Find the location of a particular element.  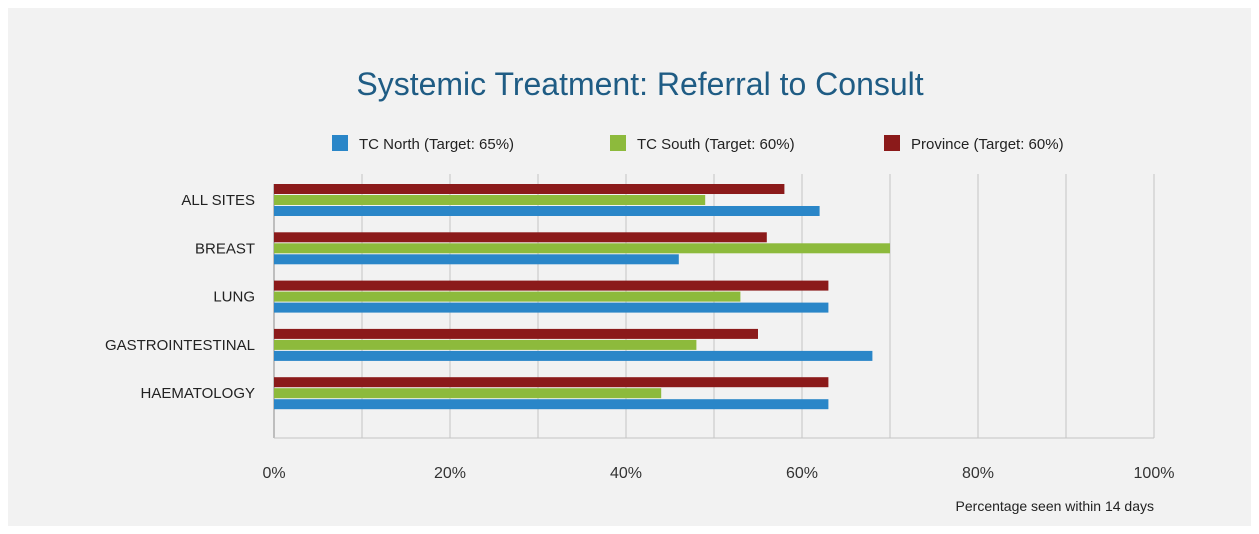

category-label-0: ALL SITES is located at coordinates (218, 200).